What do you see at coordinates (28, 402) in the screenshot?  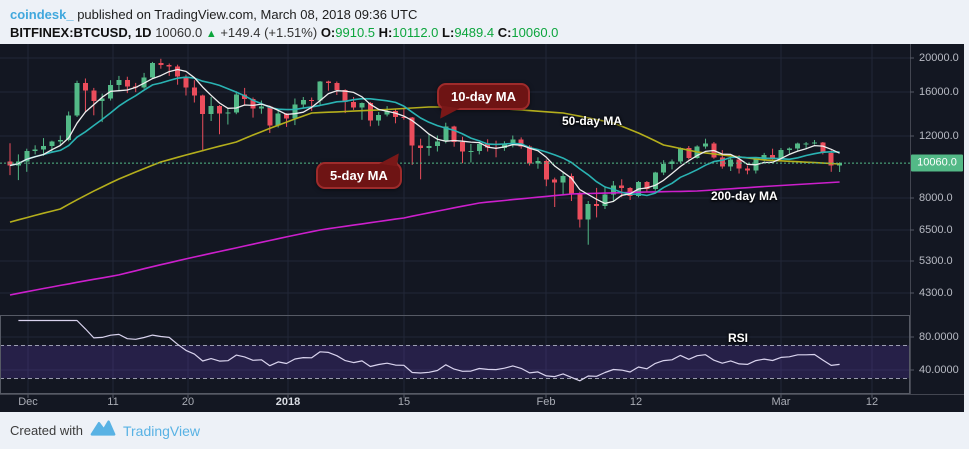 I see `time-tick-label: Dec` at bounding box center [28, 402].